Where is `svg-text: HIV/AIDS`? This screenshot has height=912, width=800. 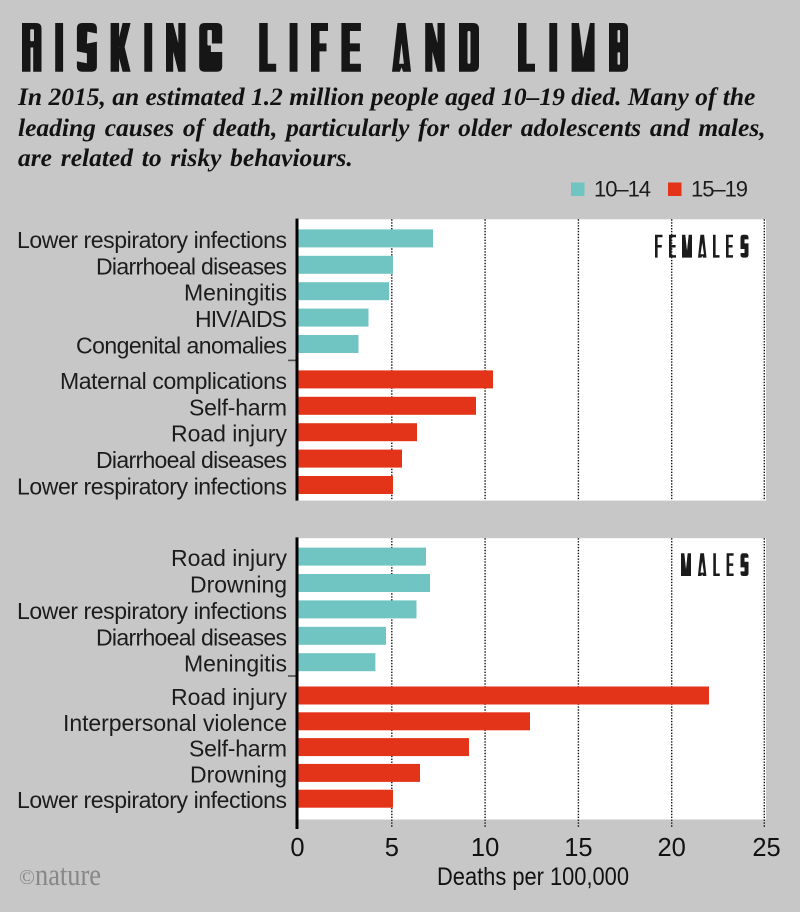 svg-text: HIV/AIDS is located at coordinates (241, 319).